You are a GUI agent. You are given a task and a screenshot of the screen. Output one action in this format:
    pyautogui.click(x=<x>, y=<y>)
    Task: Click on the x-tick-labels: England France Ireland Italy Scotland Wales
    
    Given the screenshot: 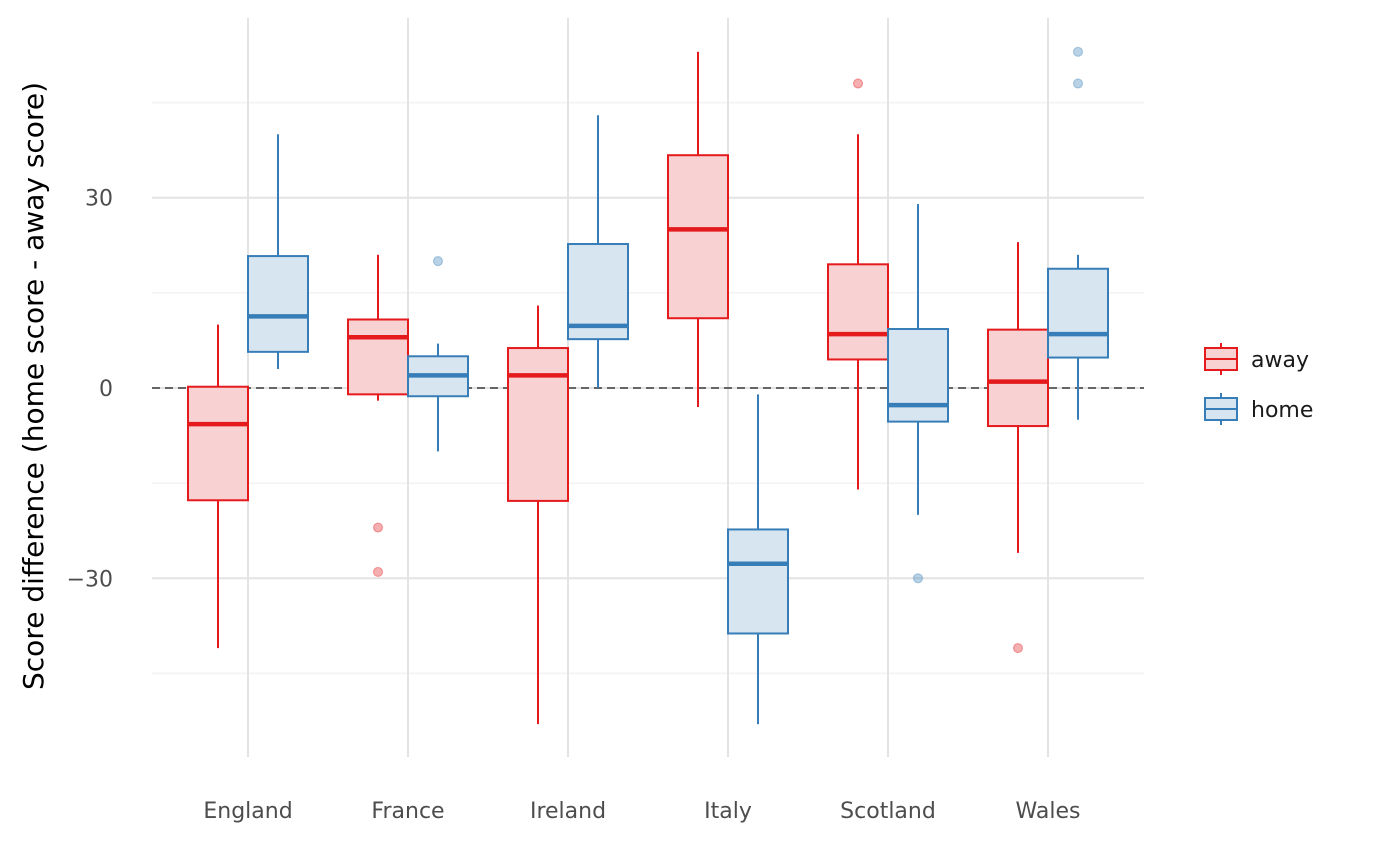 What is the action you would take?
    pyautogui.click(x=641, y=811)
    